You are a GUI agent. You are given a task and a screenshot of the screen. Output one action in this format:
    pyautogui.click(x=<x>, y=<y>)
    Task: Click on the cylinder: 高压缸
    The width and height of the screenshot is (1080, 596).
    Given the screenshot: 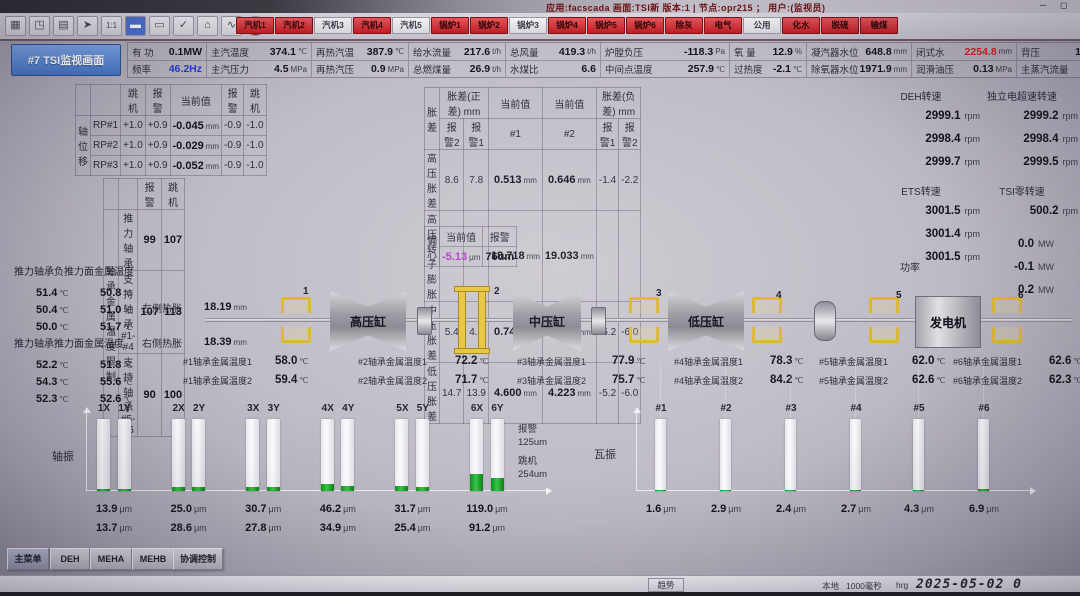 What is the action you would take?
    pyautogui.click(x=368, y=321)
    